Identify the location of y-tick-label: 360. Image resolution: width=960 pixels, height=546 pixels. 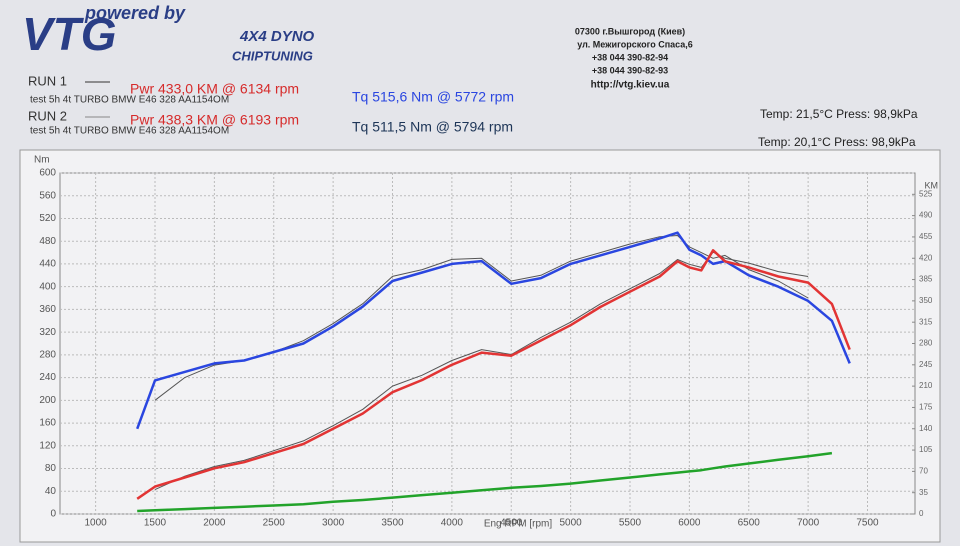
(47, 309).